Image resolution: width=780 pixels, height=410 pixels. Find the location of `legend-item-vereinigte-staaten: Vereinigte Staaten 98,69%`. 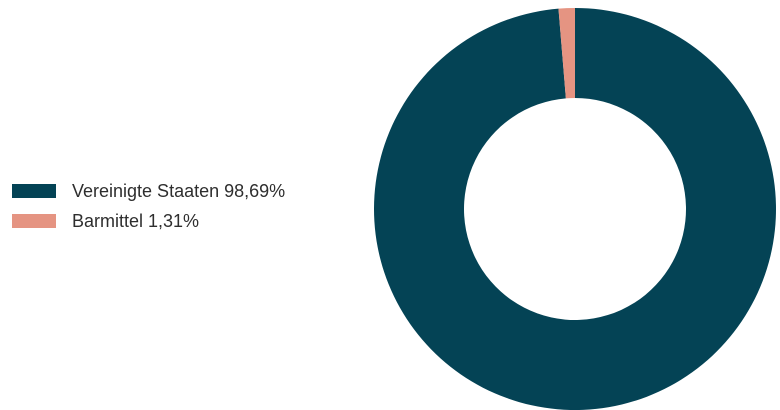

legend-item-vereinigte-staaten: Vereinigte Staaten 98,69% is located at coordinates (148, 191).